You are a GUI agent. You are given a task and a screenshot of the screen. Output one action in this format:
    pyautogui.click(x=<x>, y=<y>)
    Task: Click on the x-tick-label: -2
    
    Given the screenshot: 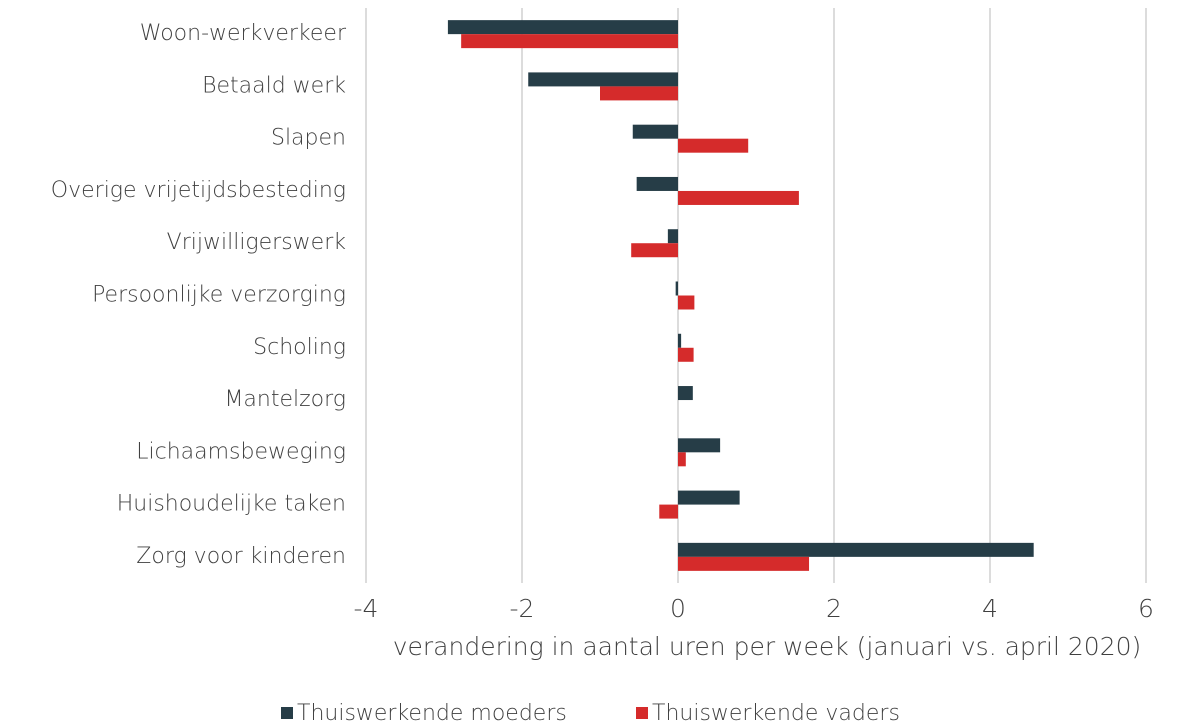 What is the action you would take?
    pyautogui.click(x=522, y=608)
    